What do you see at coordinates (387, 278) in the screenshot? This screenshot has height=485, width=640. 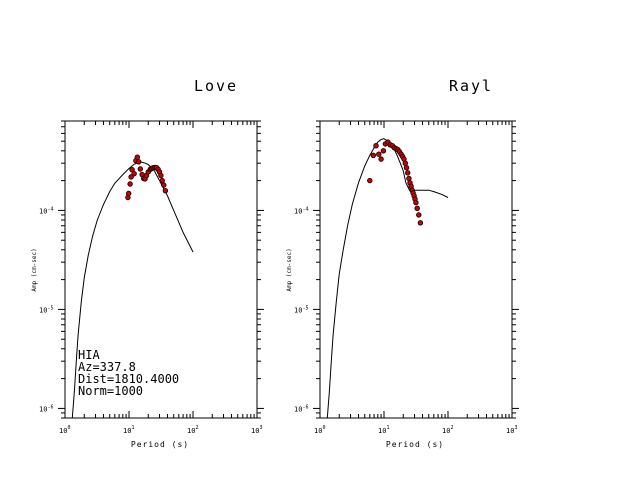 I see `rayleigh-model-curve` at bounding box center [387, 278].